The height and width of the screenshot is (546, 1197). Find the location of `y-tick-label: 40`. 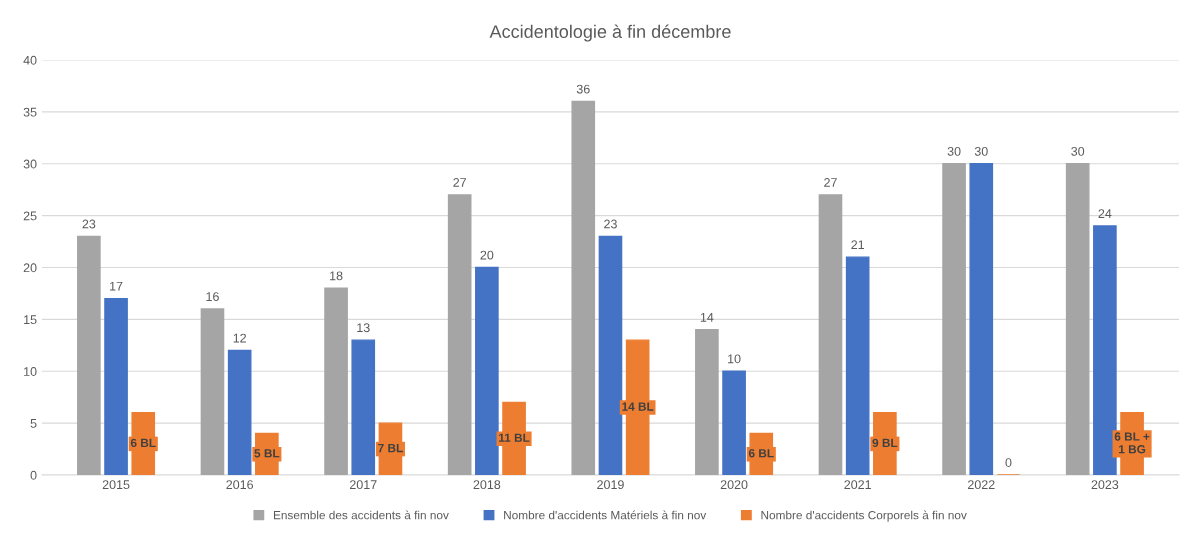

y-tick-label: 40 is located at coordinates (30, 60).